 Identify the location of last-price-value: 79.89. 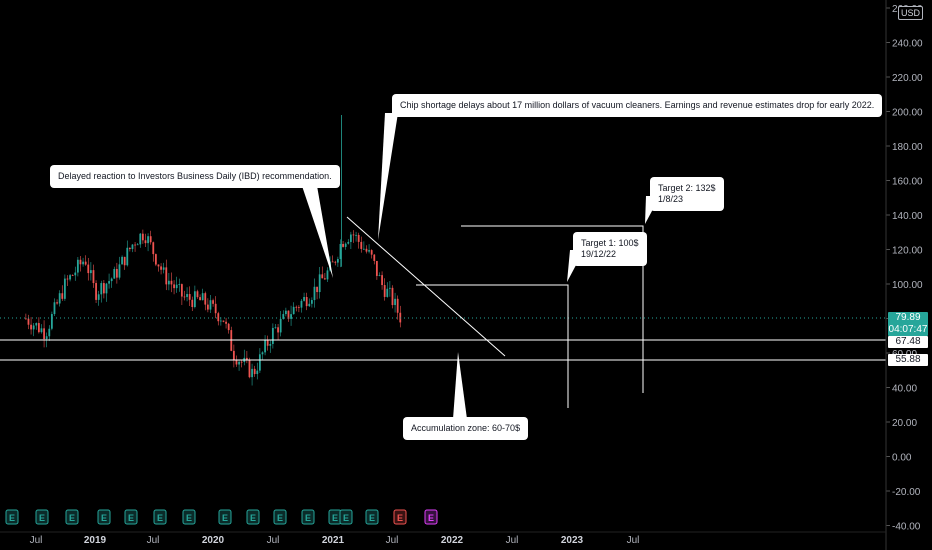
(908, 317).